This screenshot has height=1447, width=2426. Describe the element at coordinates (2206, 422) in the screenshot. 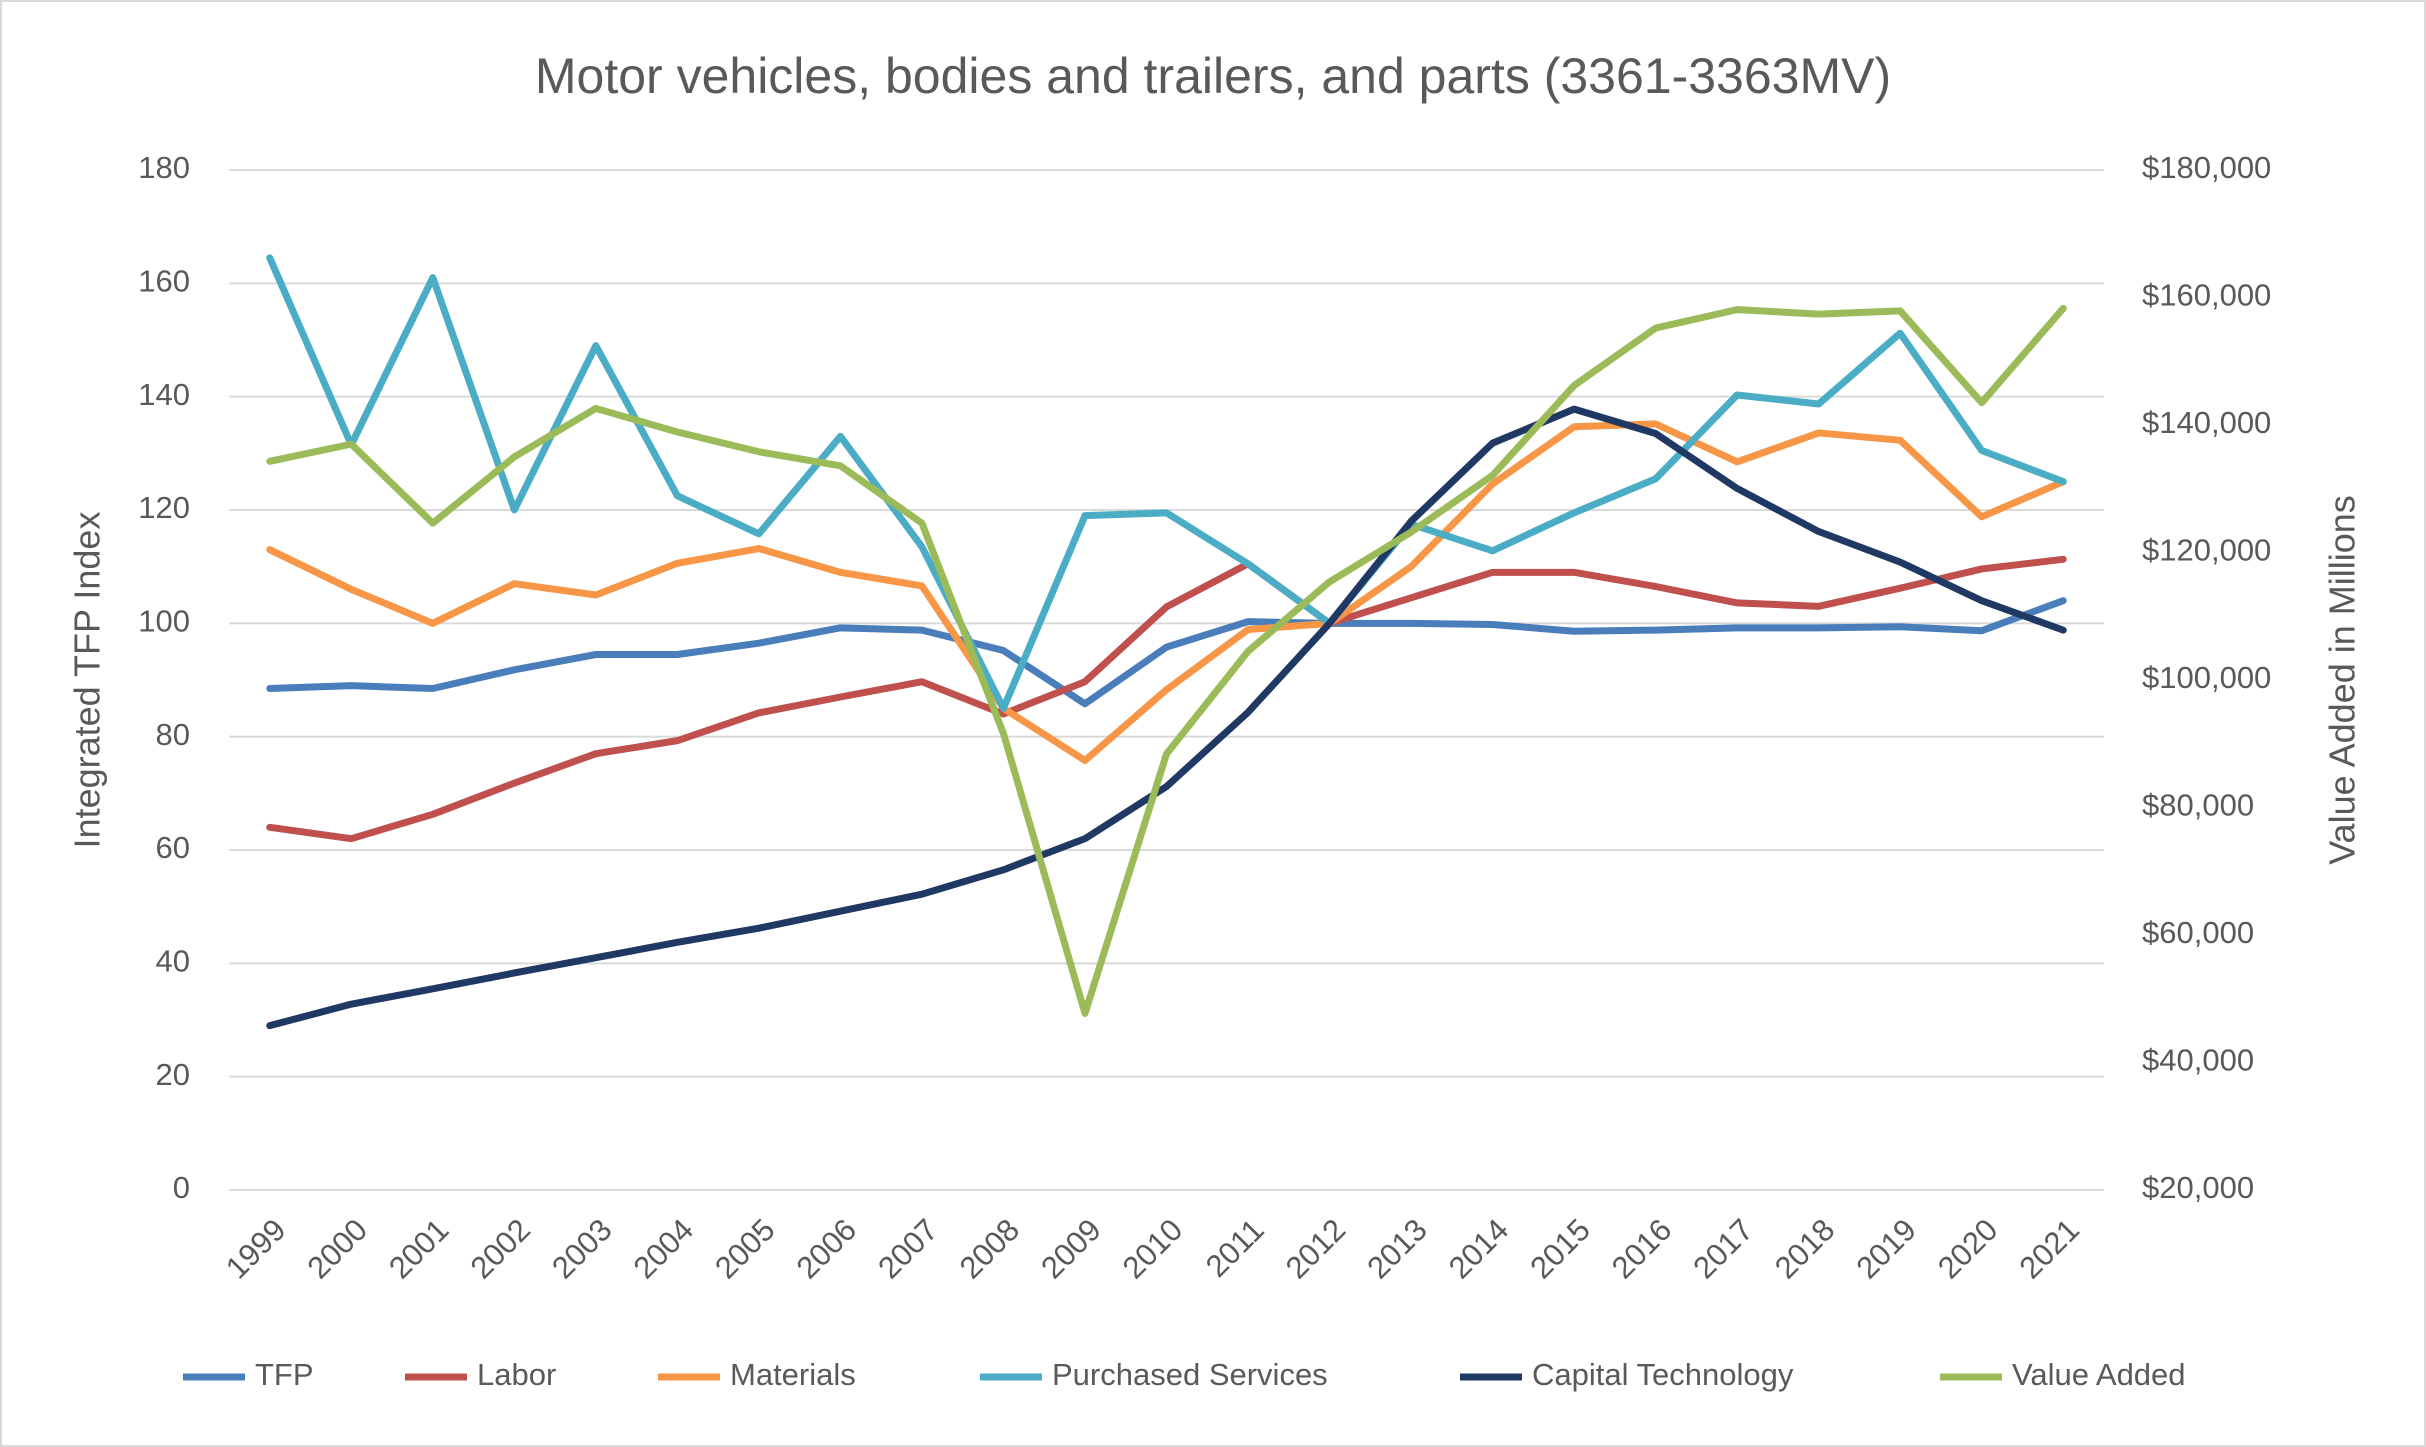

I see `y2-tick-label: $140,000` at that location.